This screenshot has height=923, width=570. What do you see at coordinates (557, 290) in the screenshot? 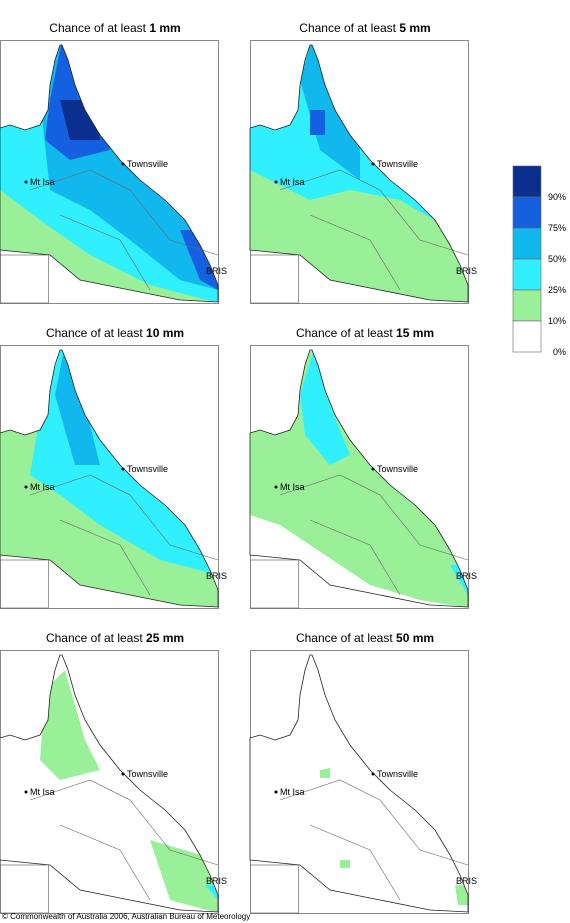
I see `legend-label: 25%` at bounding box center [557, 290].